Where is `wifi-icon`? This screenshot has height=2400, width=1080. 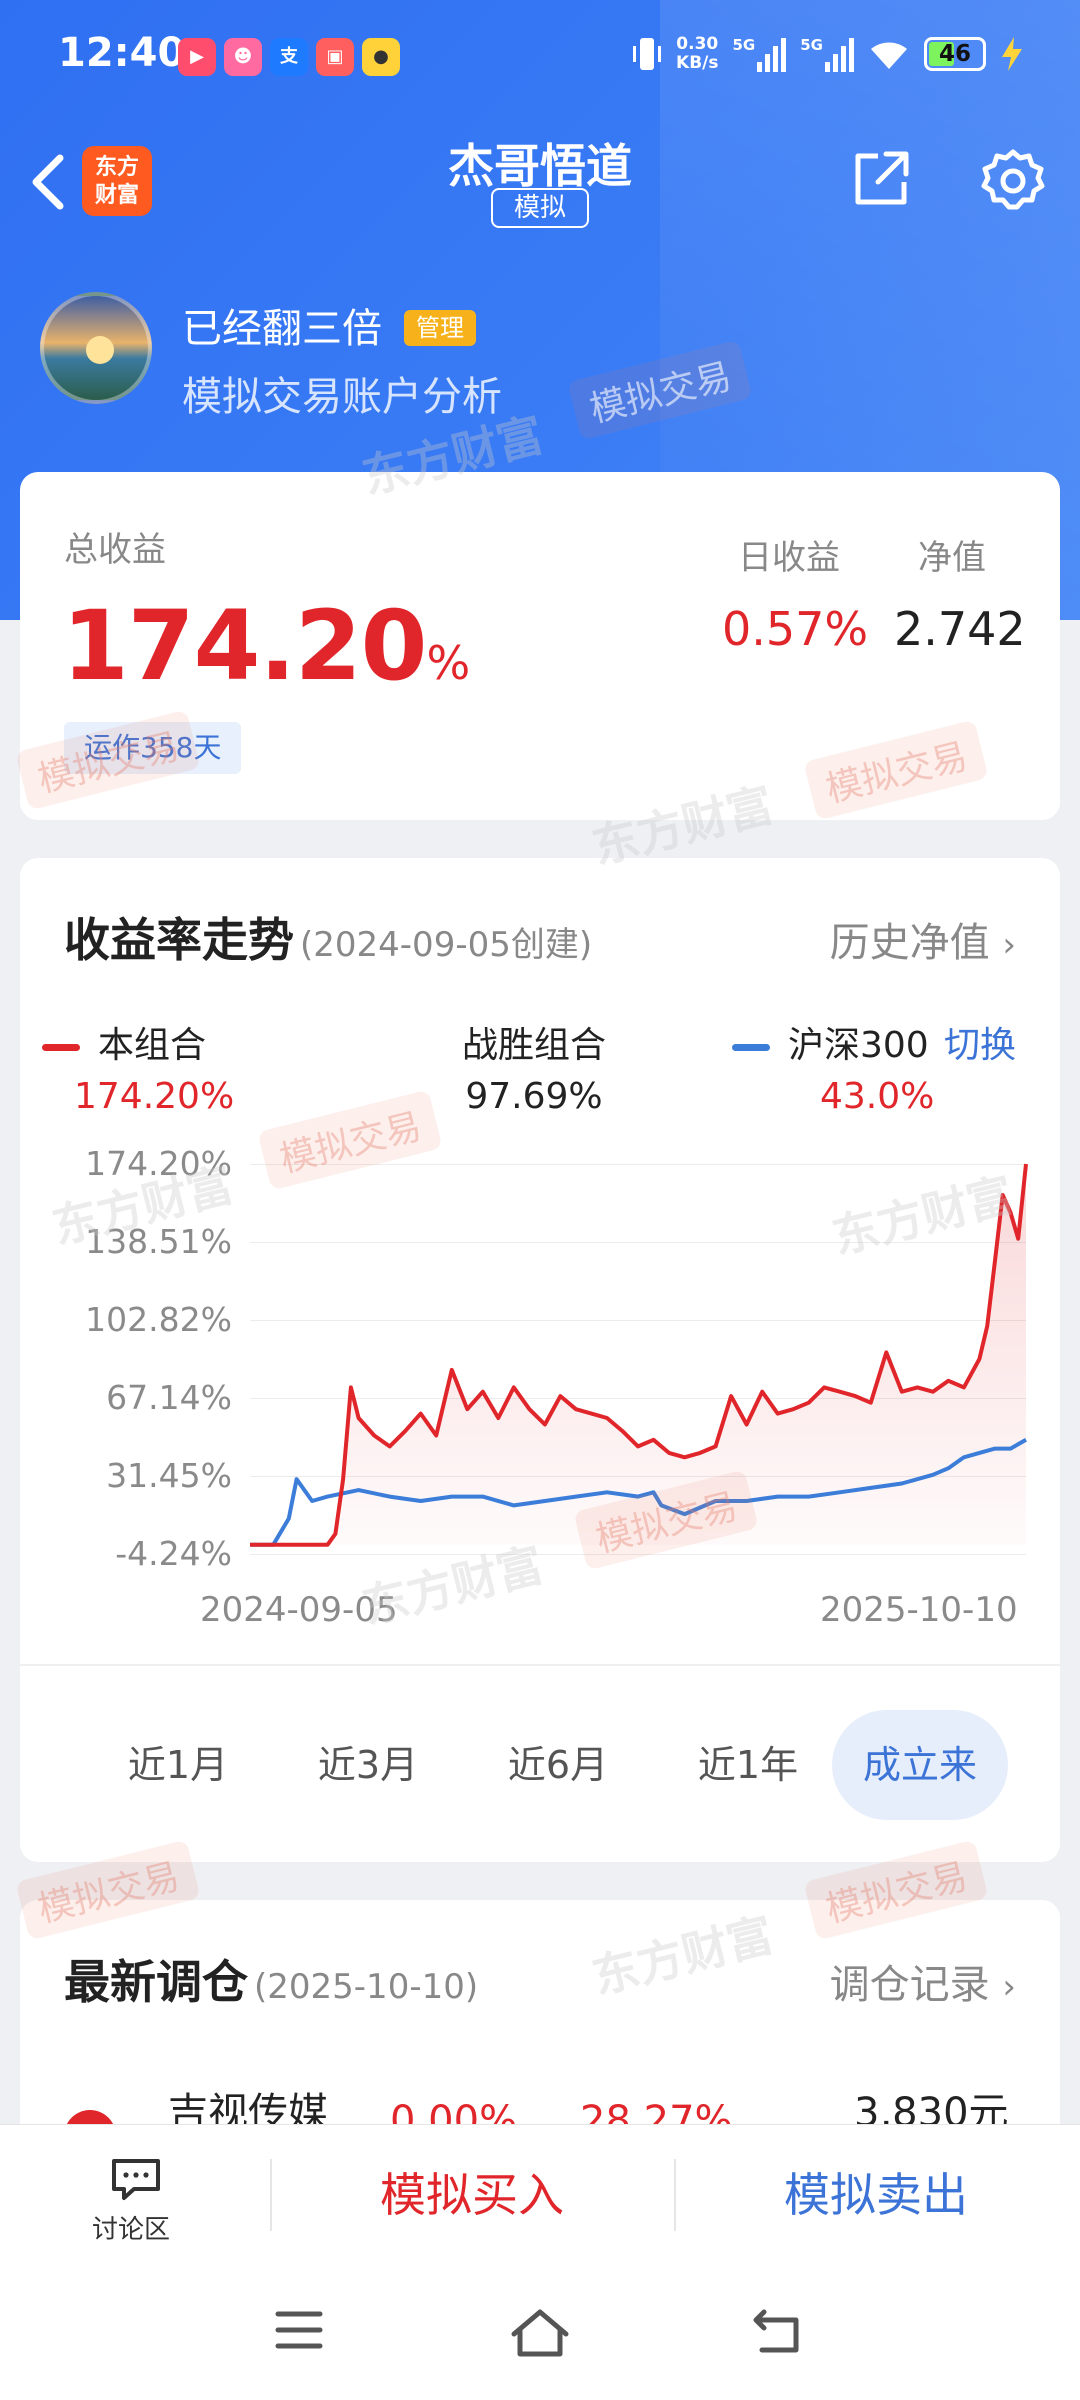
wifi-icon is located at coordinates (889, 55).